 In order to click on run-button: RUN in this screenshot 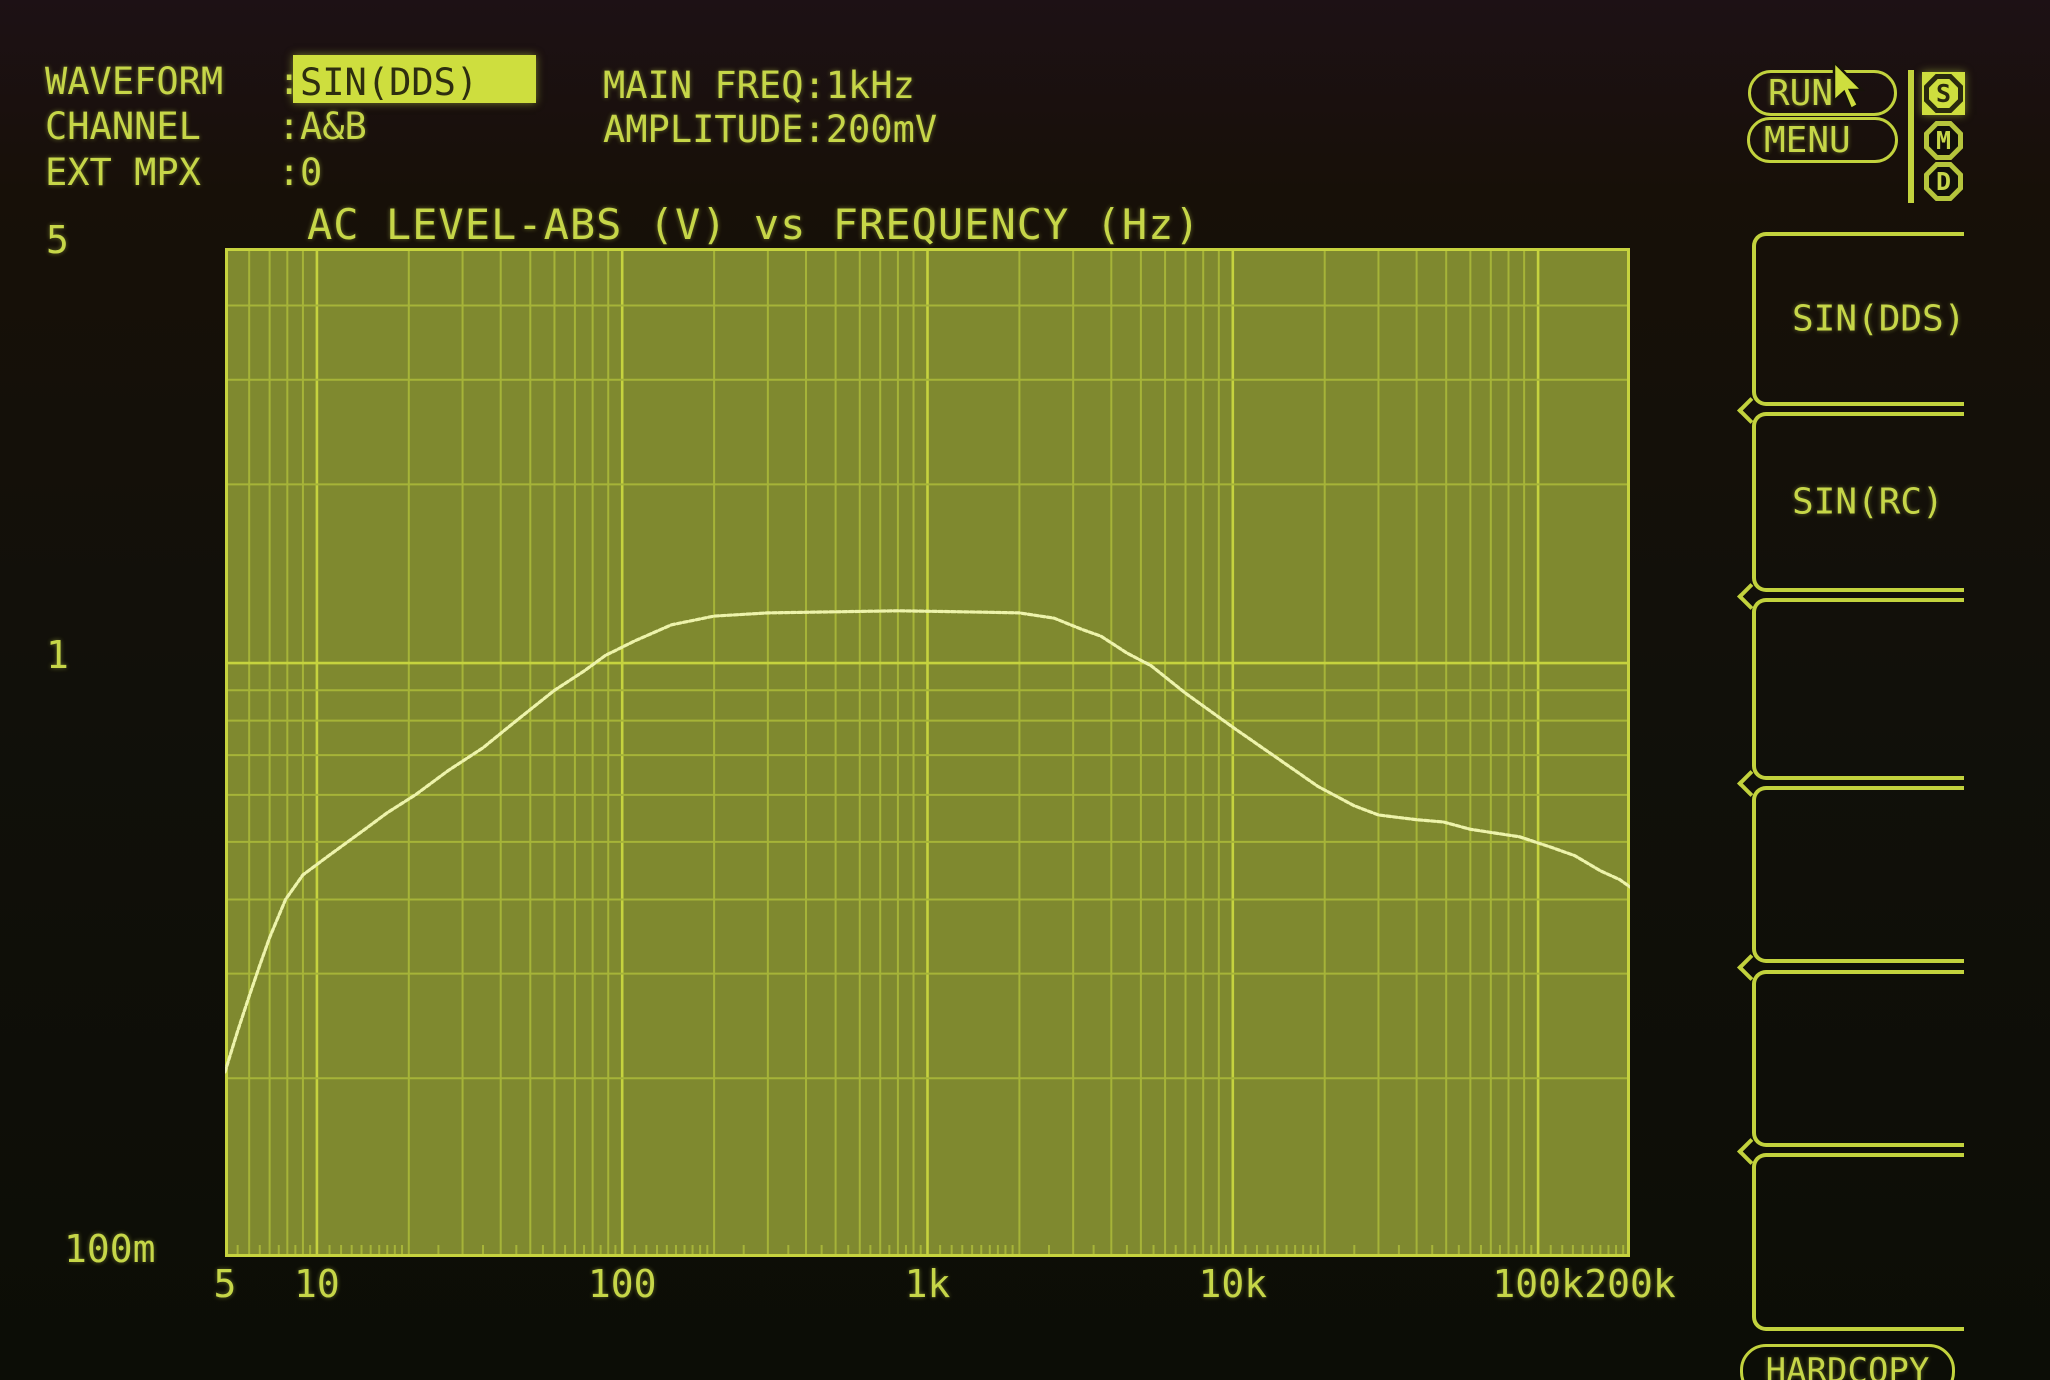, I will do `click(1822, 93)`.